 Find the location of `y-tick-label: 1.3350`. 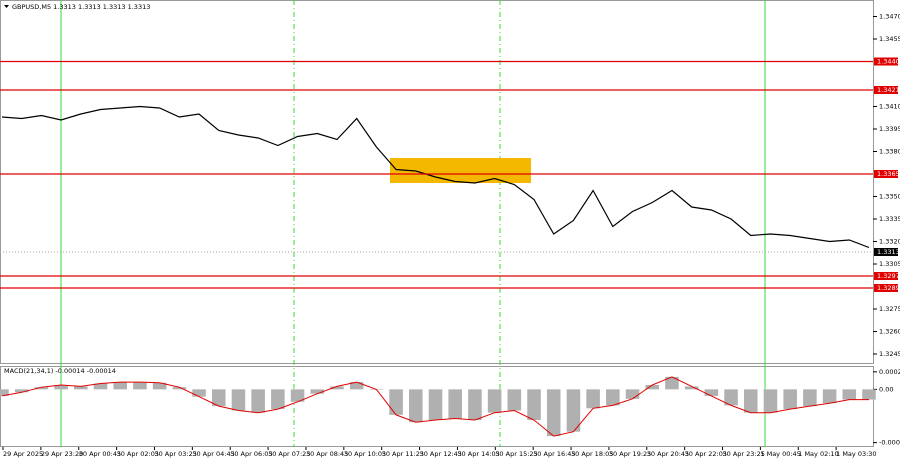

y-tick-label: 1.3350 is located at coordinates (889, 197).